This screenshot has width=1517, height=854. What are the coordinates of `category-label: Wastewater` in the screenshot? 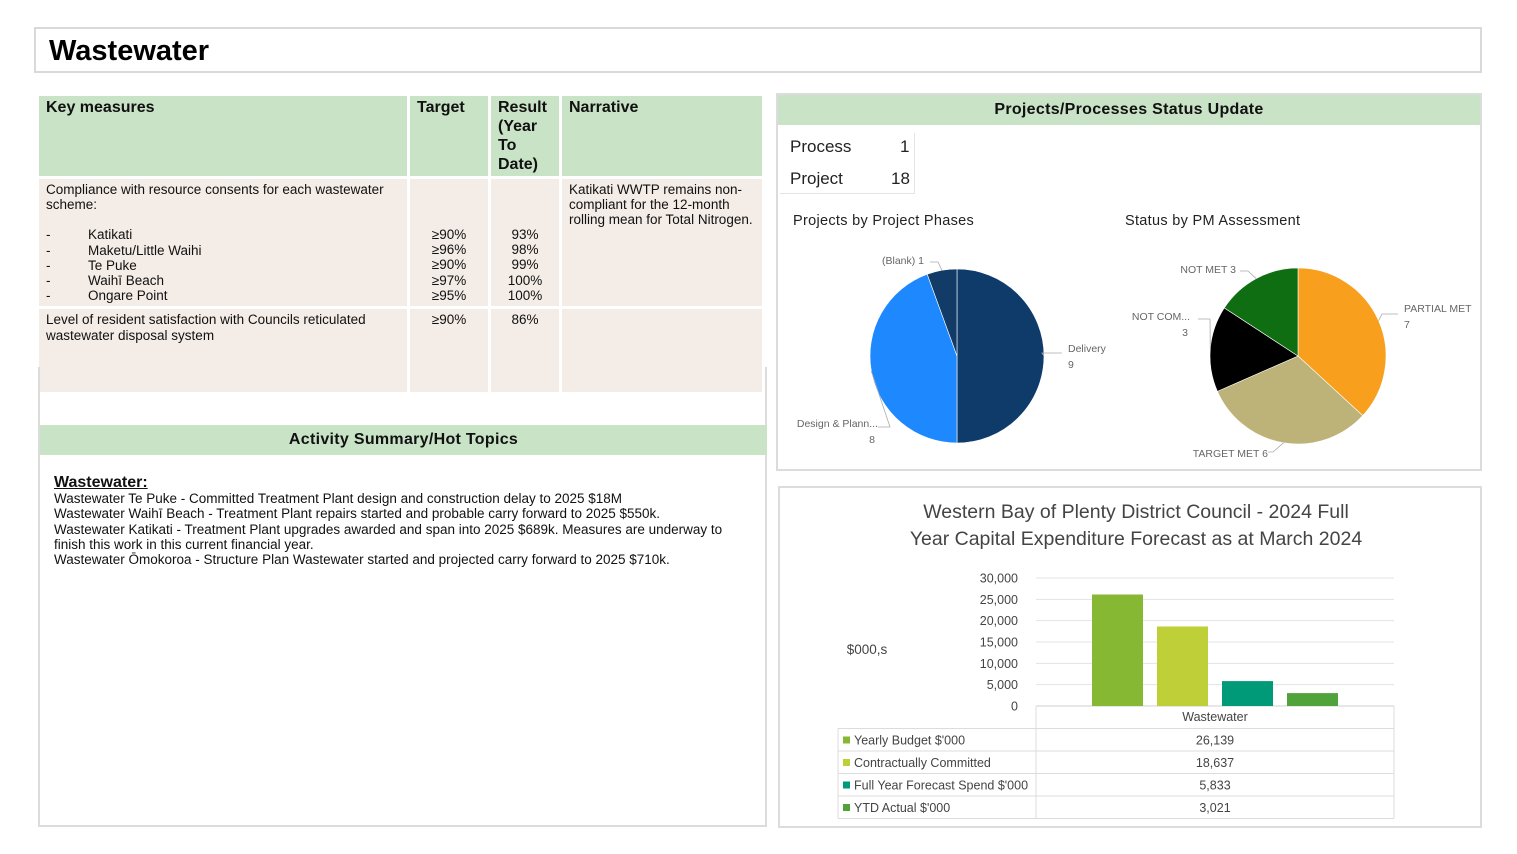 It's located at (1215, 717).